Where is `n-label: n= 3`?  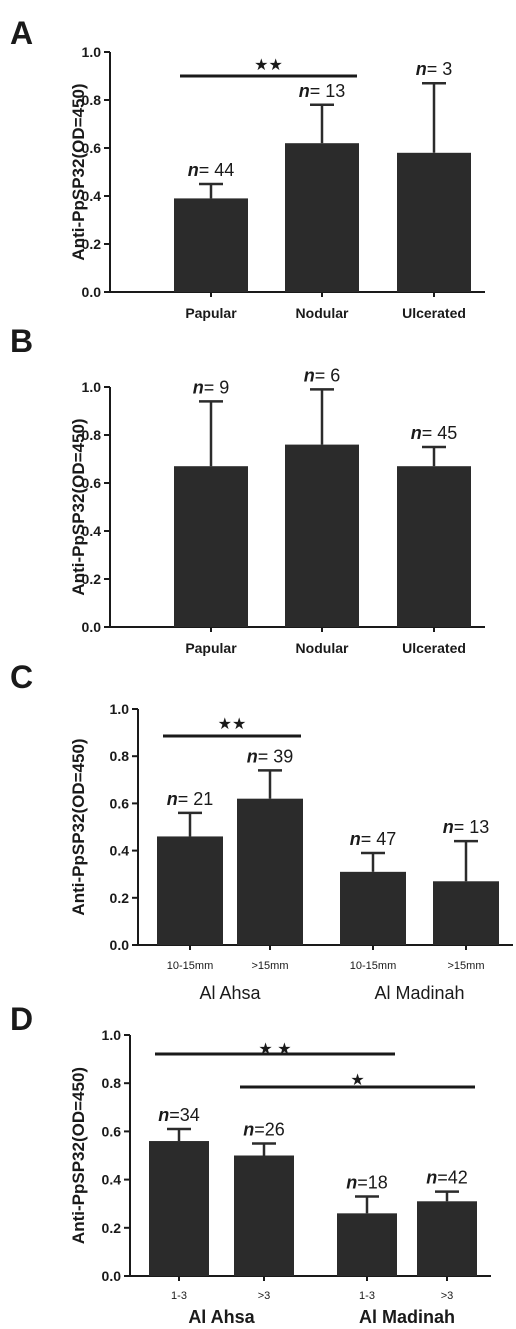 n-label: n= 3 is located at coordinates (434, 69).